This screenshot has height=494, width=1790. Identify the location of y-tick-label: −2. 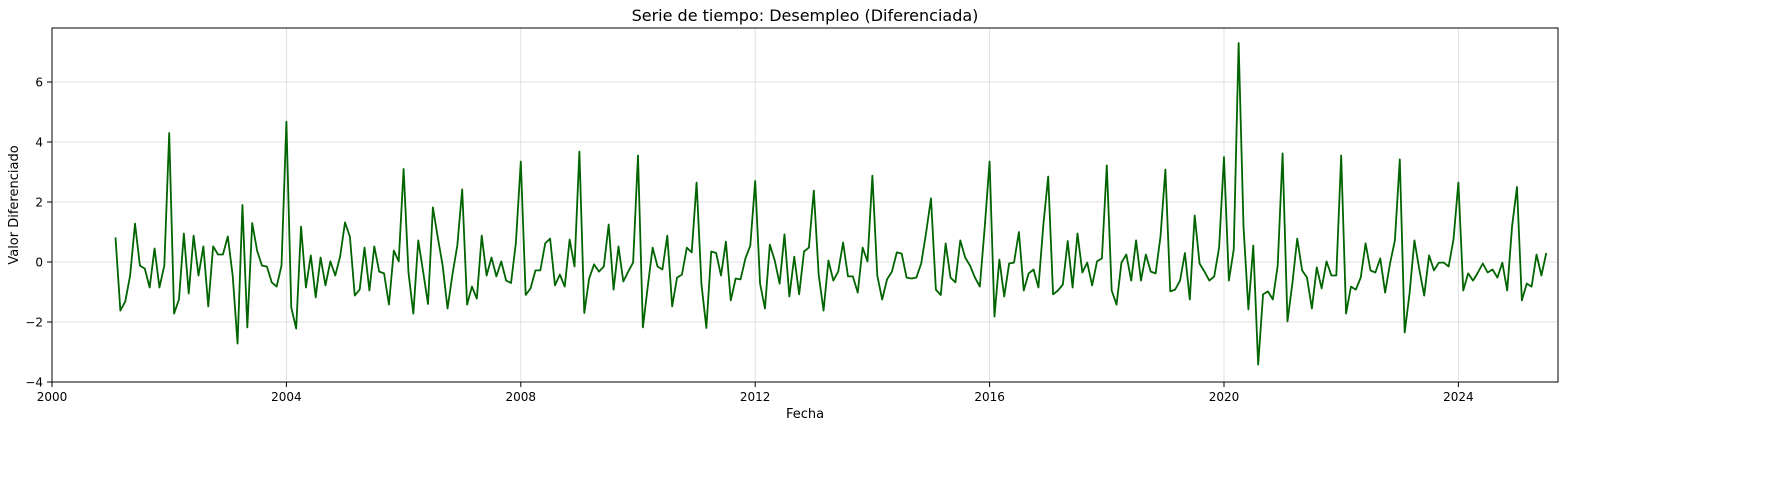
(34, 323).